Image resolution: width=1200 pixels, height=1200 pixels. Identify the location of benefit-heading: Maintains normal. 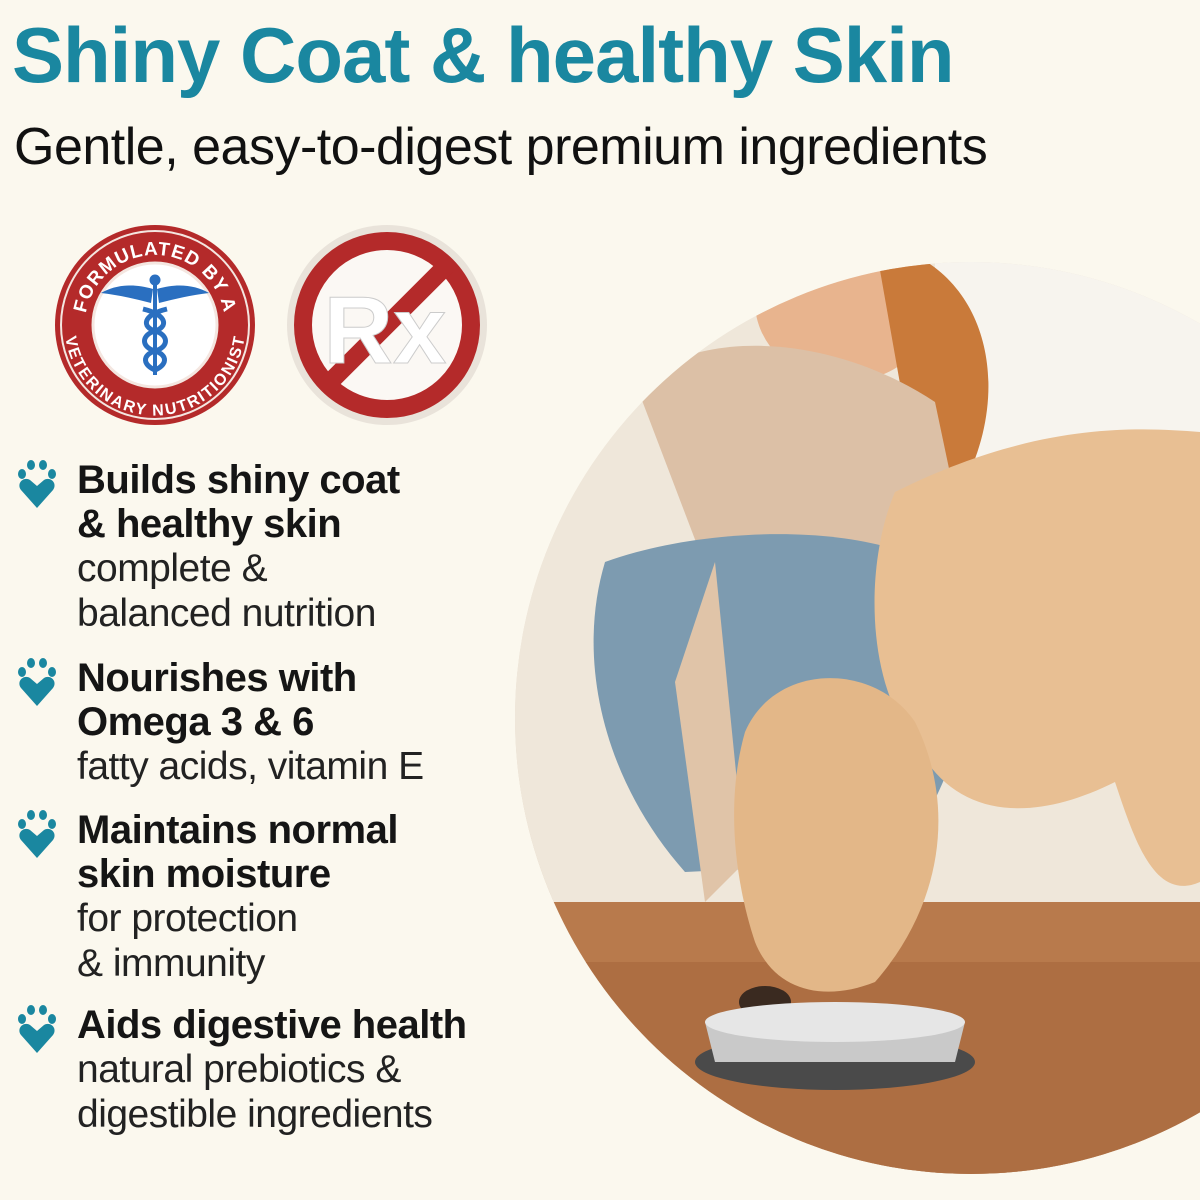
(237, 830).